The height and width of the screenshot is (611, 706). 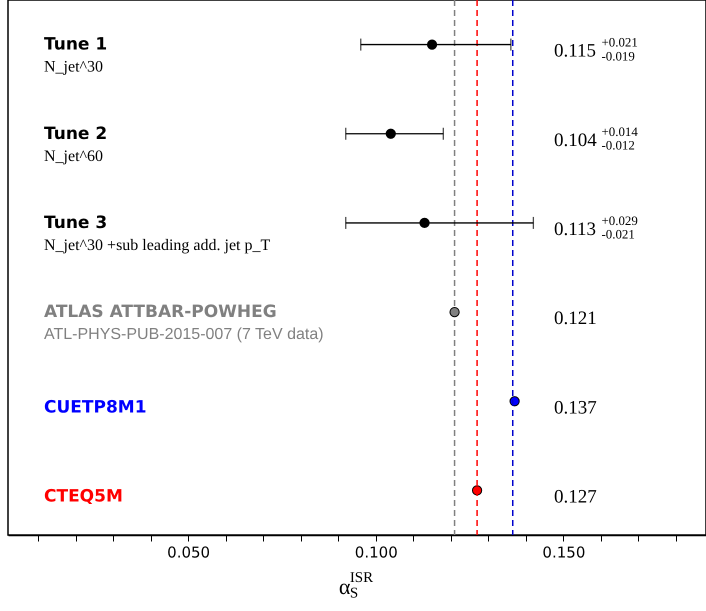 I want to click on y-tick-label: CUETP8M1, so click(x=95, y=407).